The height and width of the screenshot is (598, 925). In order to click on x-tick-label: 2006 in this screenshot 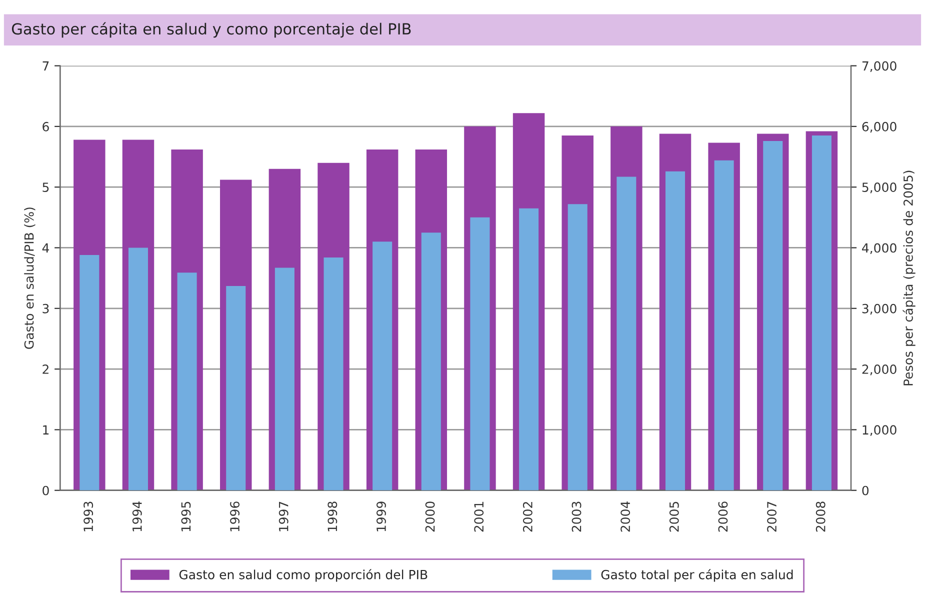, I will do `click(723, 517)`.